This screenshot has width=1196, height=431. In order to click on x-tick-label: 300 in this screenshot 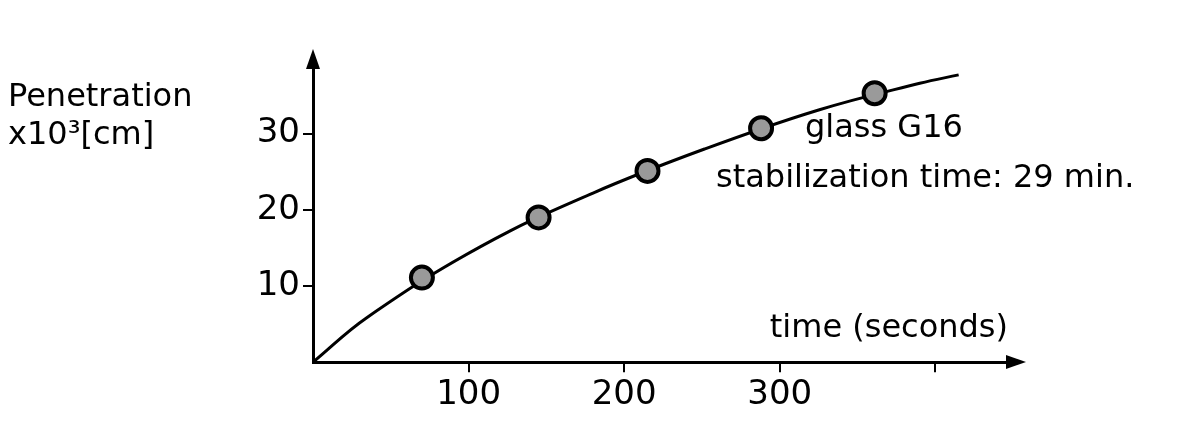, I will do `click(780, 392)`.